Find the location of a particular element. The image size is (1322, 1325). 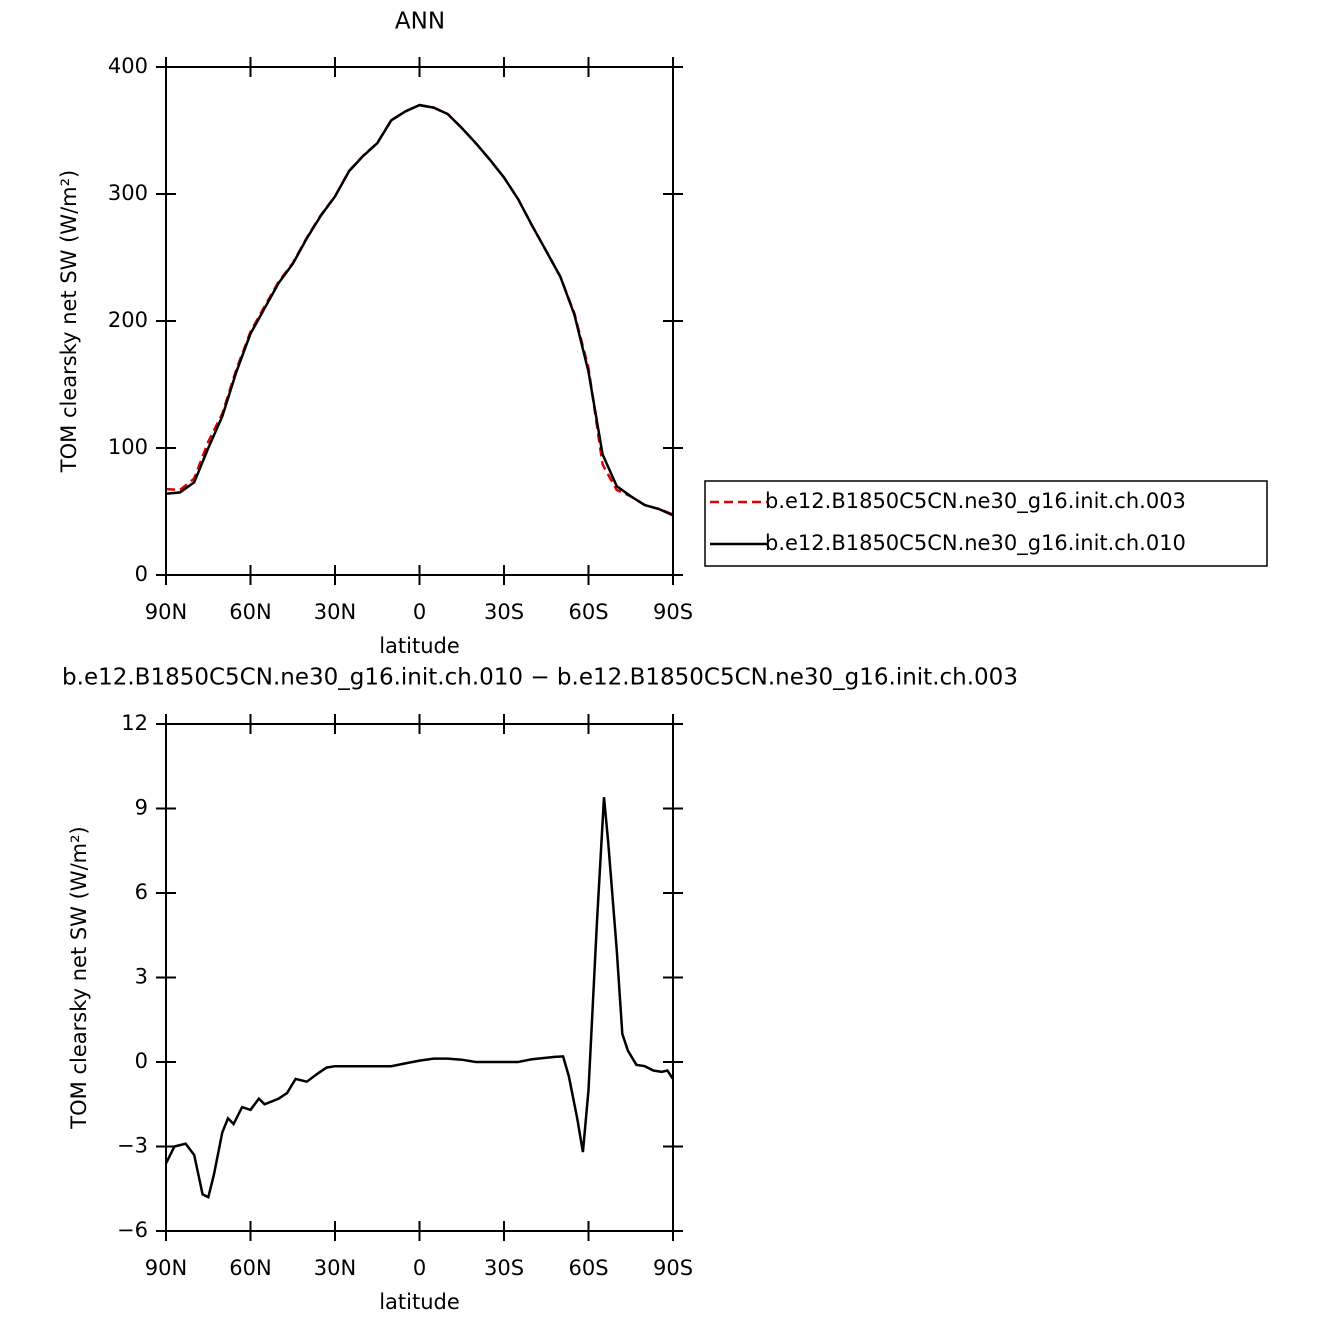

y-tick-label: 400 is located at coordinates (128, 66).